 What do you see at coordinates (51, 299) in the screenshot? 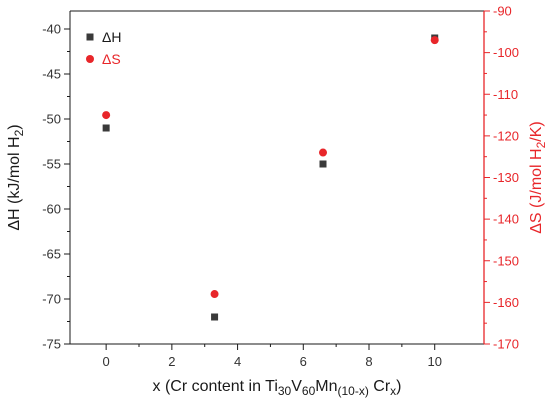
I see `y-left-tick-label: -70` at bounding box center [51, 299].